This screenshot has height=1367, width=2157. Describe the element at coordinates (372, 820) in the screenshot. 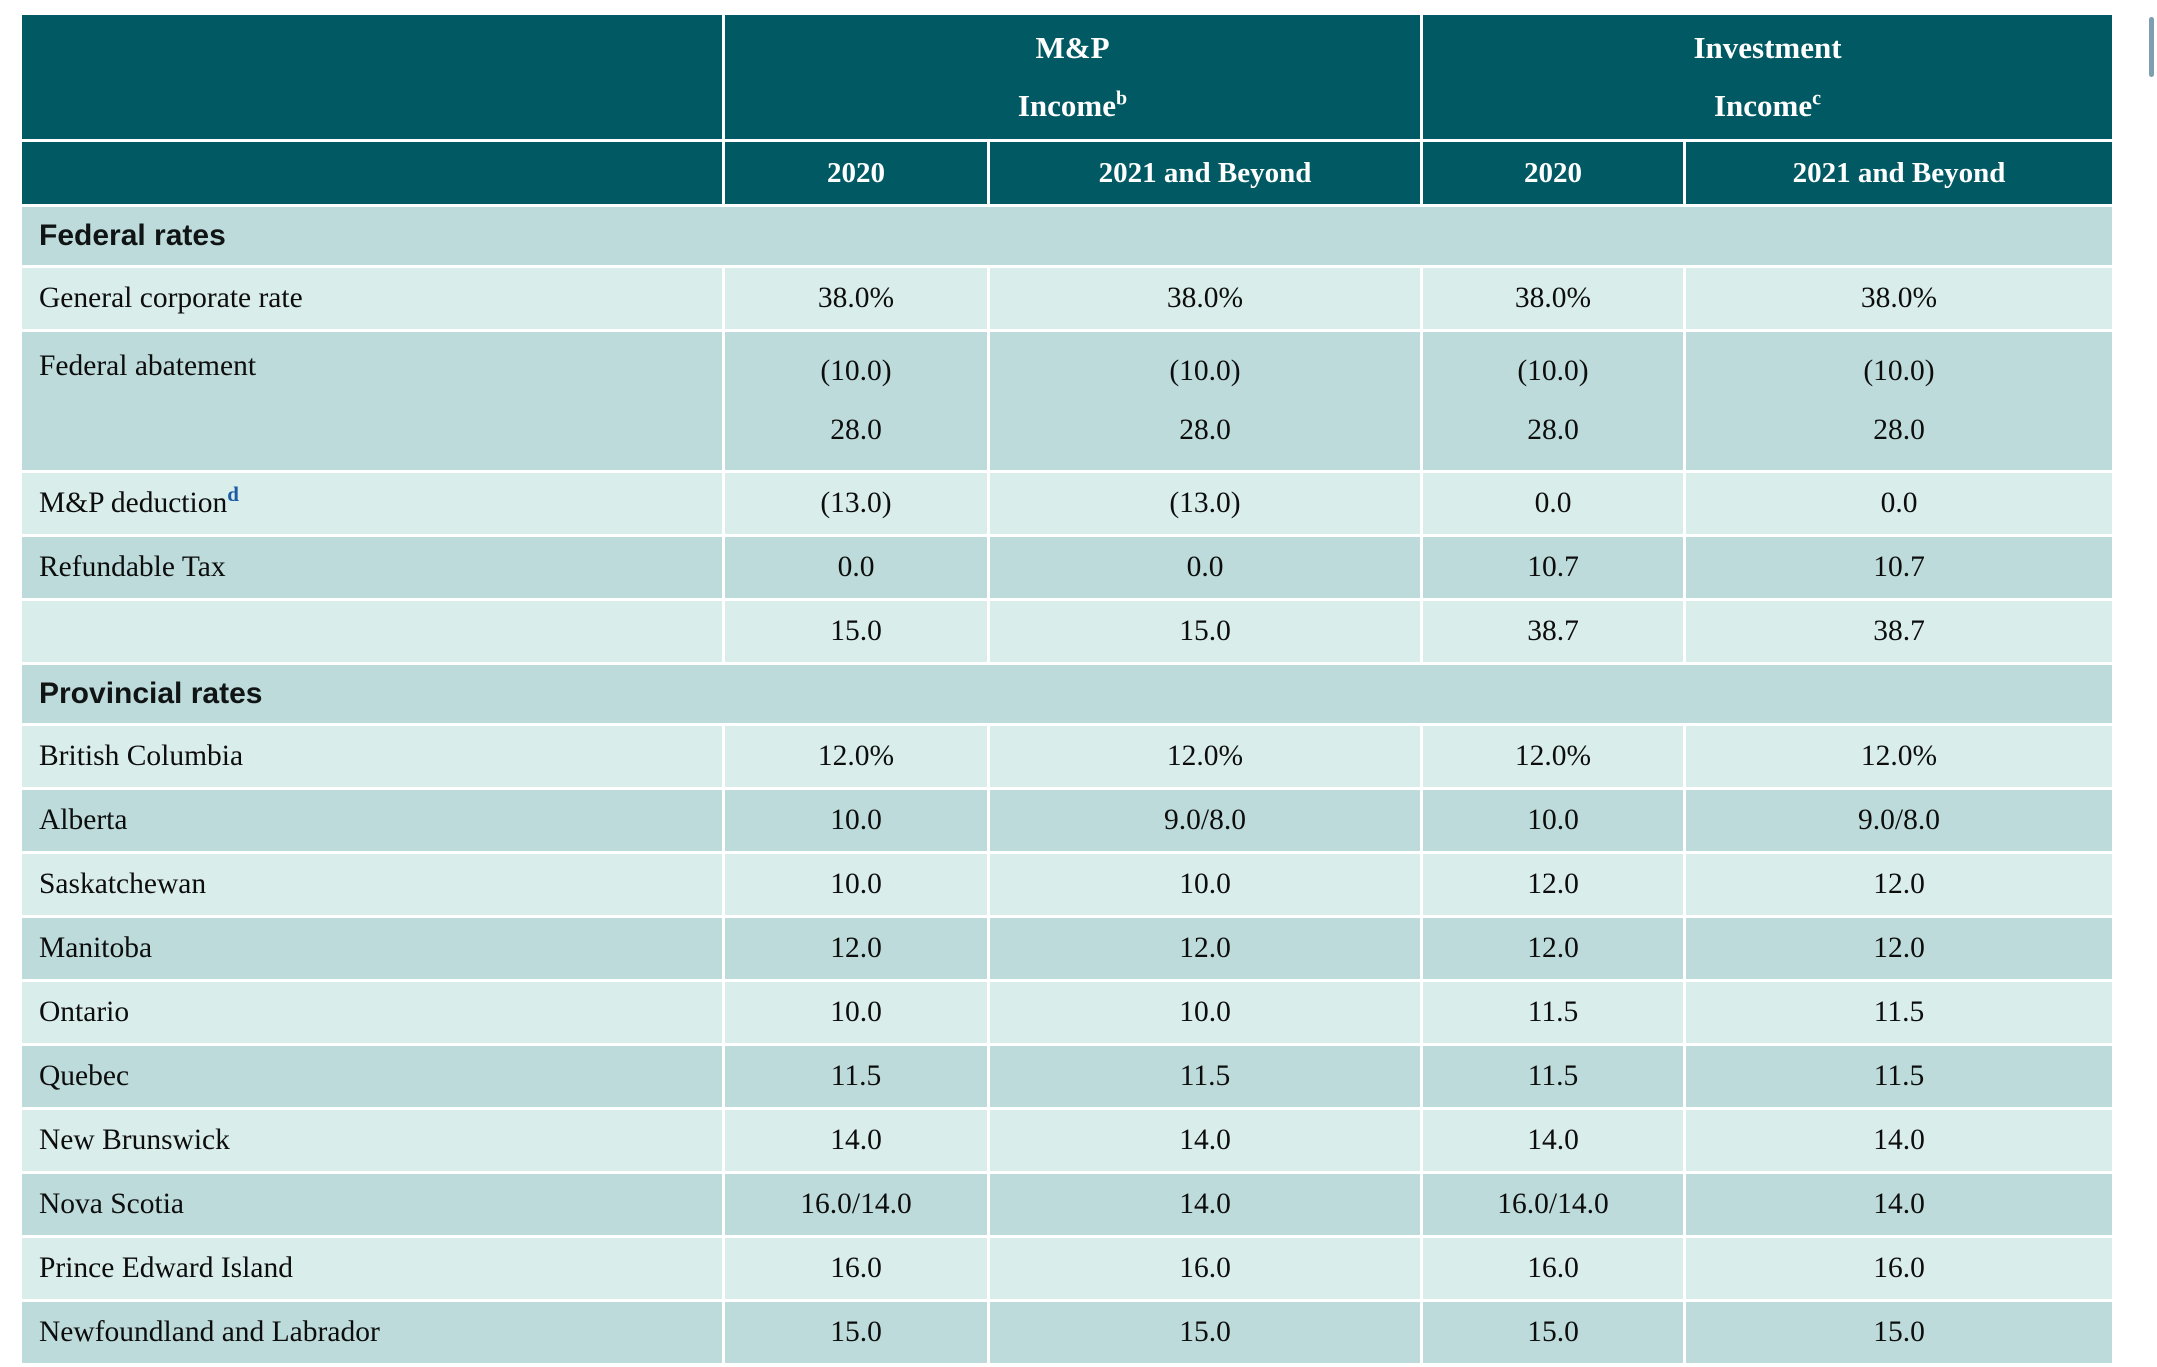

I see `row-label: Alberta` at that location.